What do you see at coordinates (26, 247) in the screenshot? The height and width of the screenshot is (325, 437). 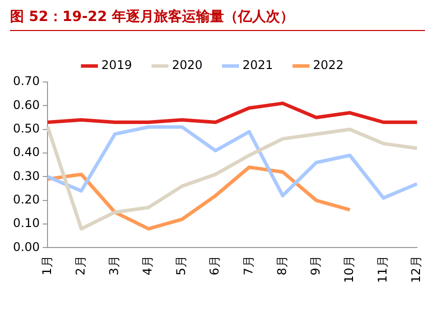 I see `y-tick-label: 0.00` at bounding box center [26, 247].